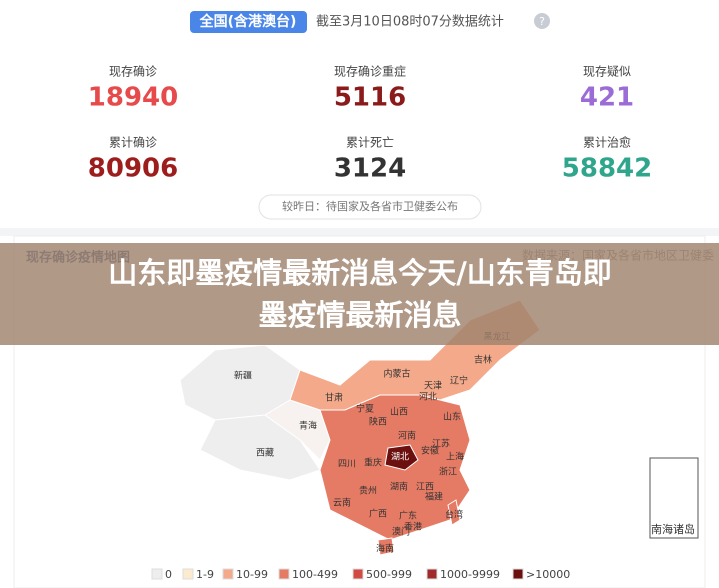 Image resolution: width=719 pixels, height=588 pixels. Describe the element at coordinates (454, 515) in the screenshot. I see `province-label: 台湾` at that location.